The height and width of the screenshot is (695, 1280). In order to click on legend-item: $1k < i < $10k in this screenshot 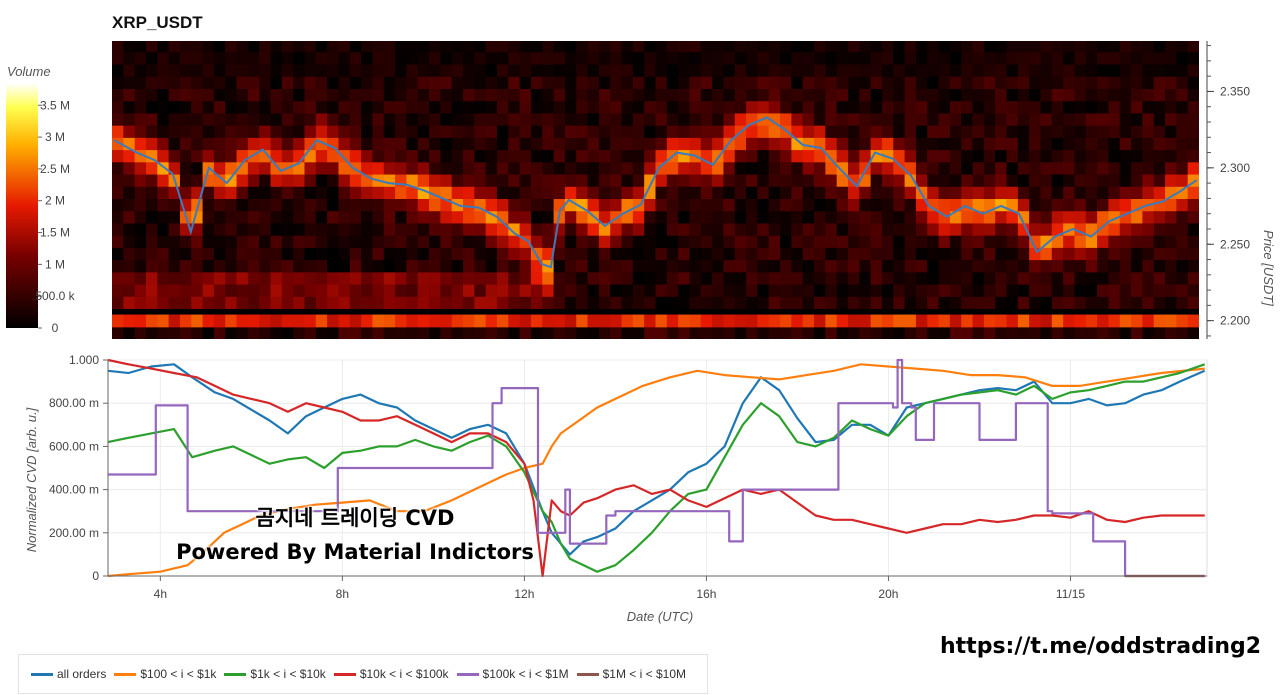, I will do `click(275, 674)`.